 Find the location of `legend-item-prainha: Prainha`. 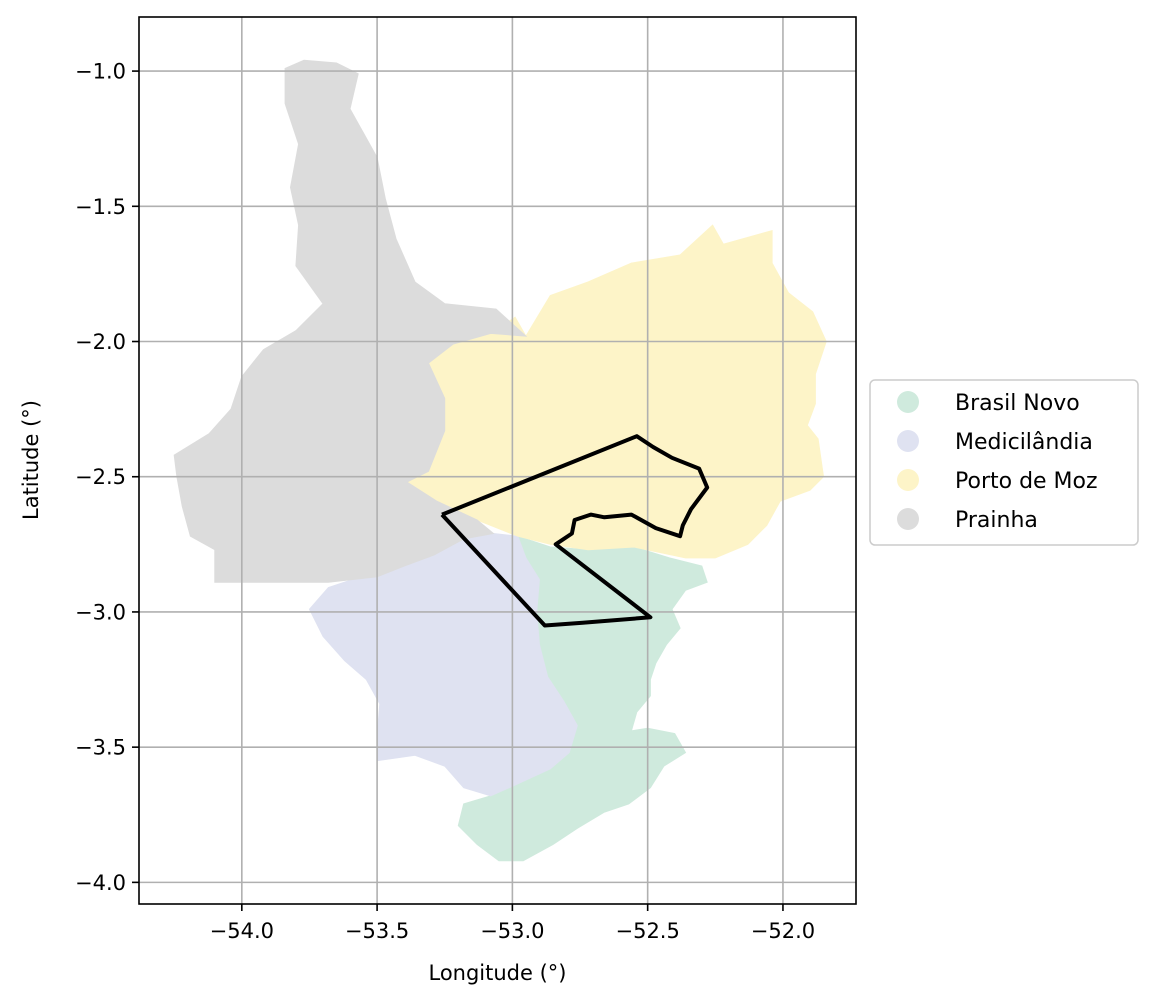

legend-item-prainha: Prainha is located at coordinates (967, 520).